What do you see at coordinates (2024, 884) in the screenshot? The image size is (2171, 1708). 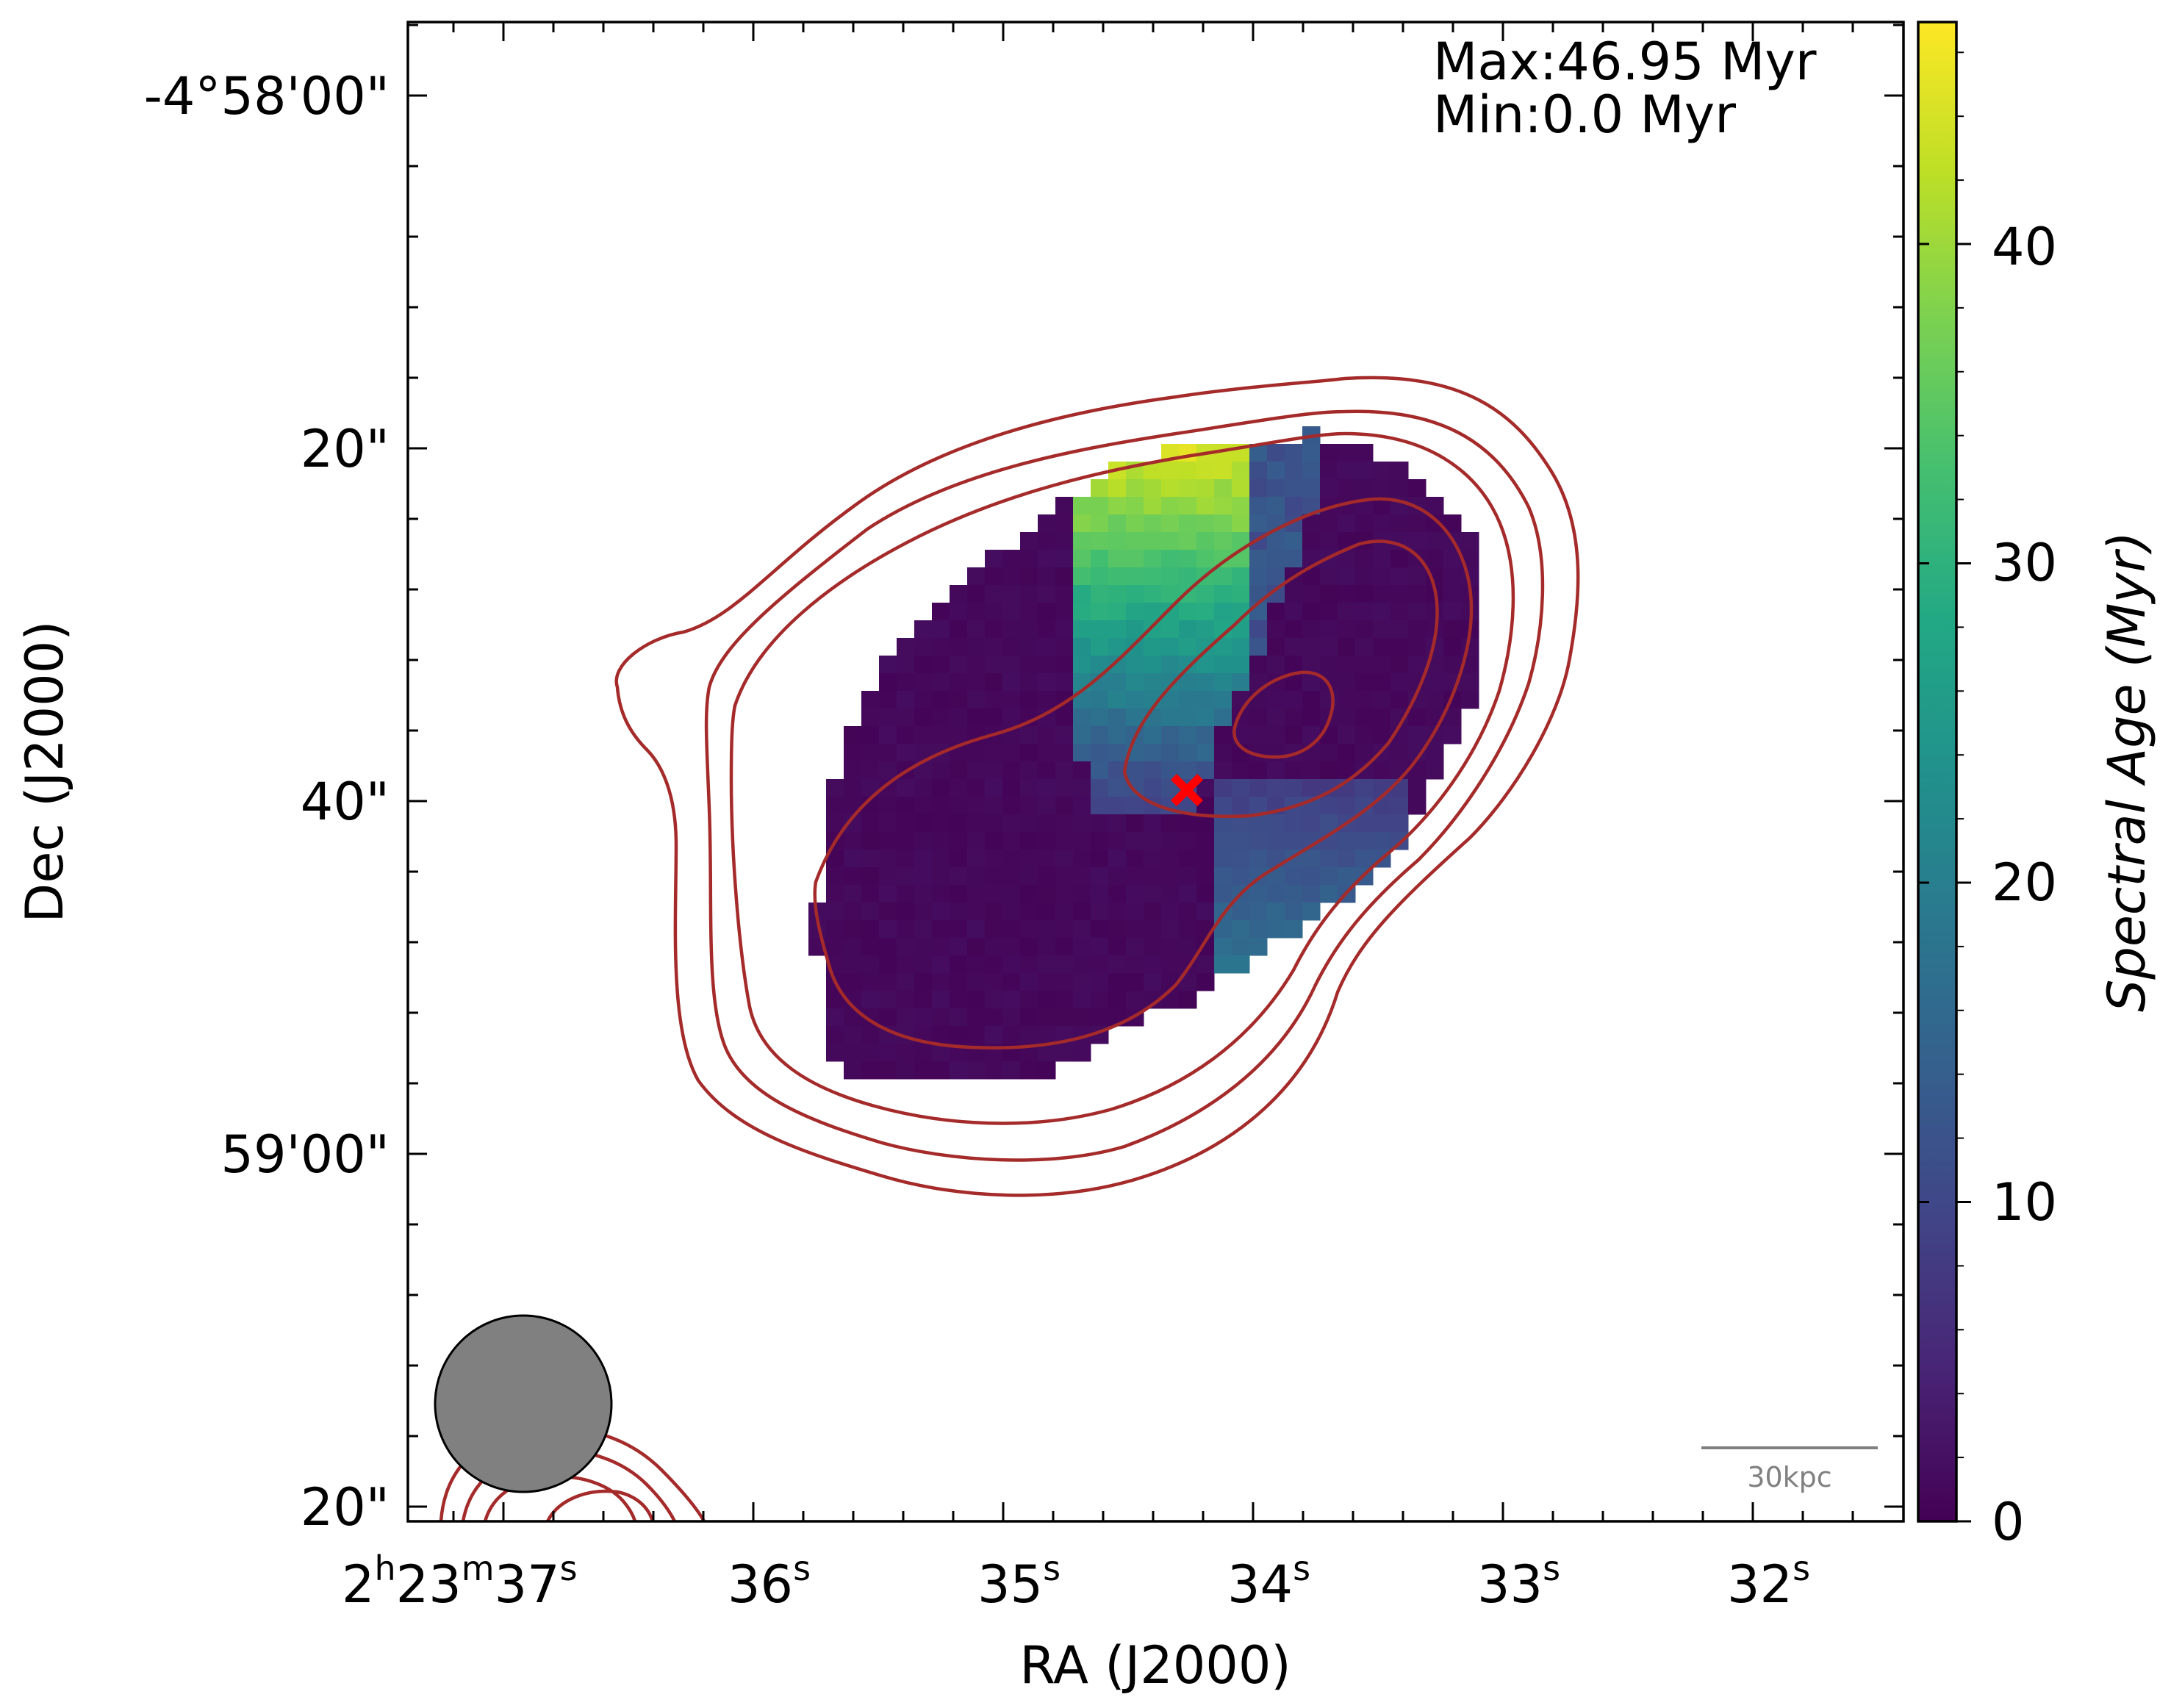 I see `colorbar-tick-labels: 0 10 20 30 40` at bounding box center [2024, 884].